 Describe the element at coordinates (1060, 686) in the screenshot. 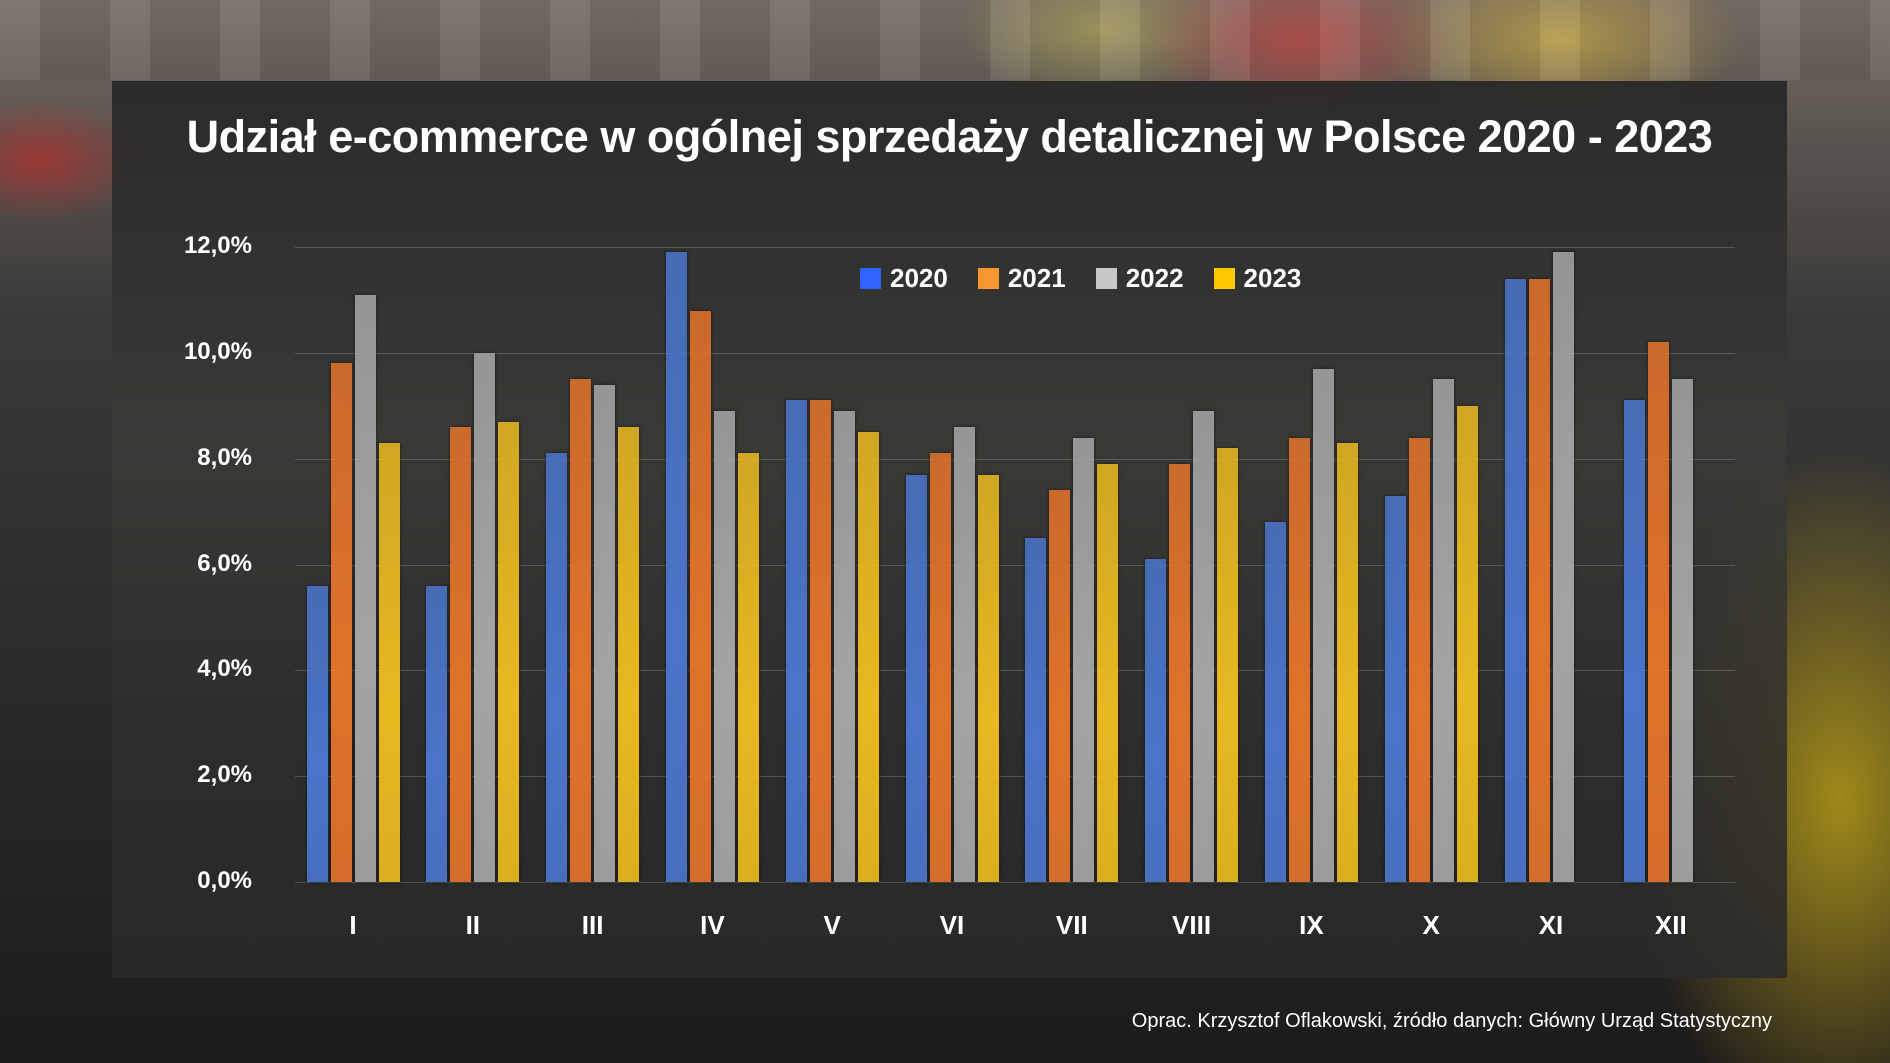

I see `bar-2021-VII` at that location.